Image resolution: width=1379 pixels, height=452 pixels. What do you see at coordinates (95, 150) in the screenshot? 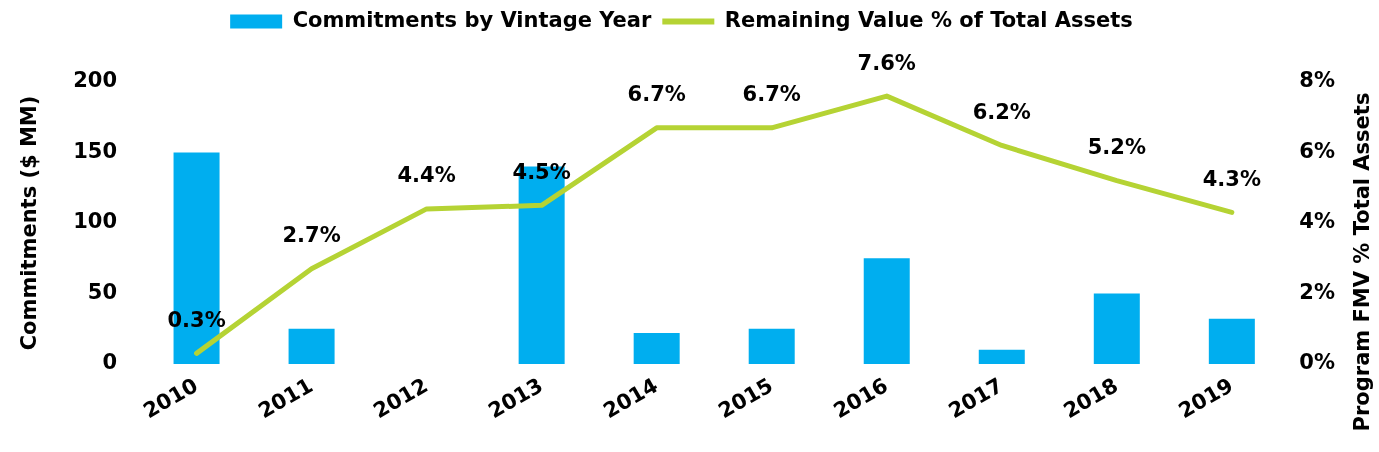
I see `y-tick-label: 150` at bounding box center [95, 150].